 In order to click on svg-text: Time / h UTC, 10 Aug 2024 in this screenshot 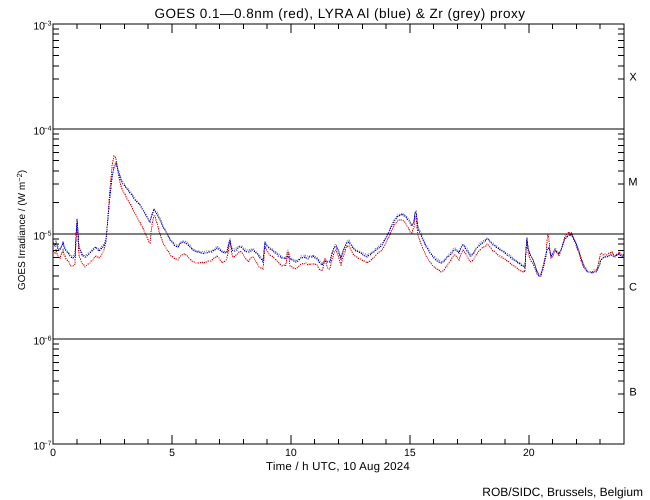, I will do `click(338, 467)`.